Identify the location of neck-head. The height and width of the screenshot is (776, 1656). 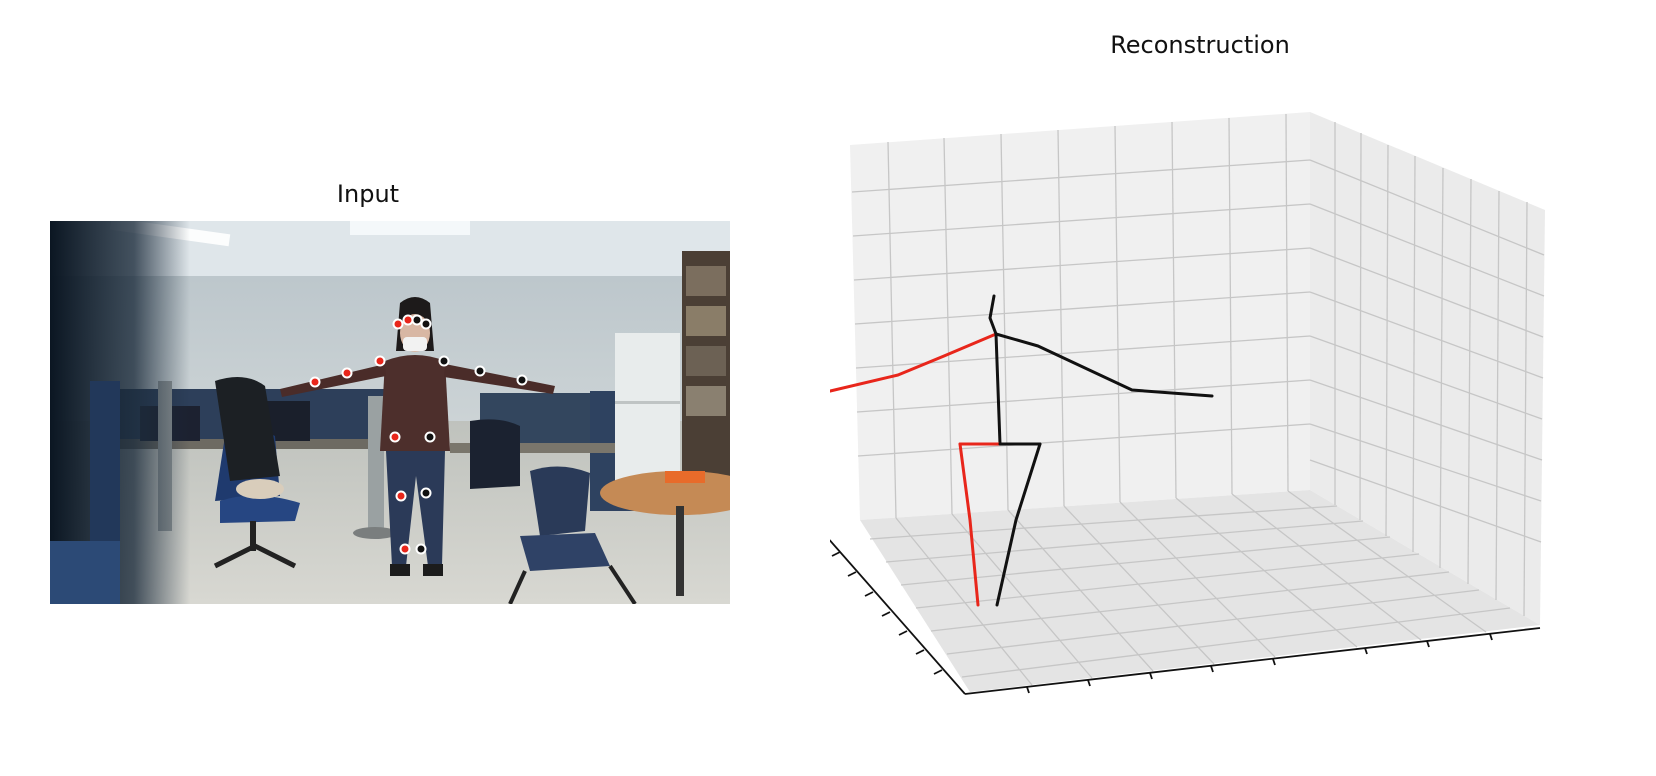
(993, 315).